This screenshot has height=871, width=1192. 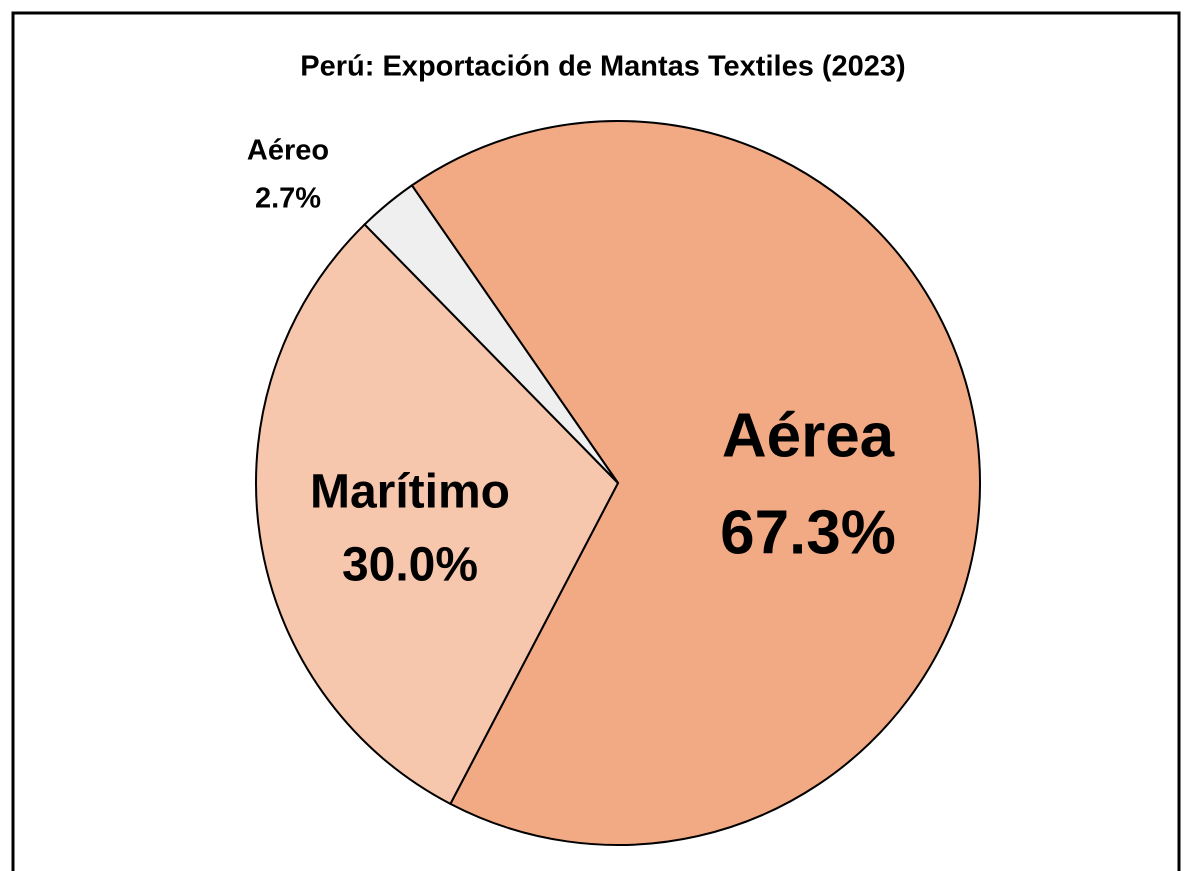 What do you see at coordinates (288, 151) in the screenshot?
I see `slice-label: Aéreo` at bounding box center [288, 151].